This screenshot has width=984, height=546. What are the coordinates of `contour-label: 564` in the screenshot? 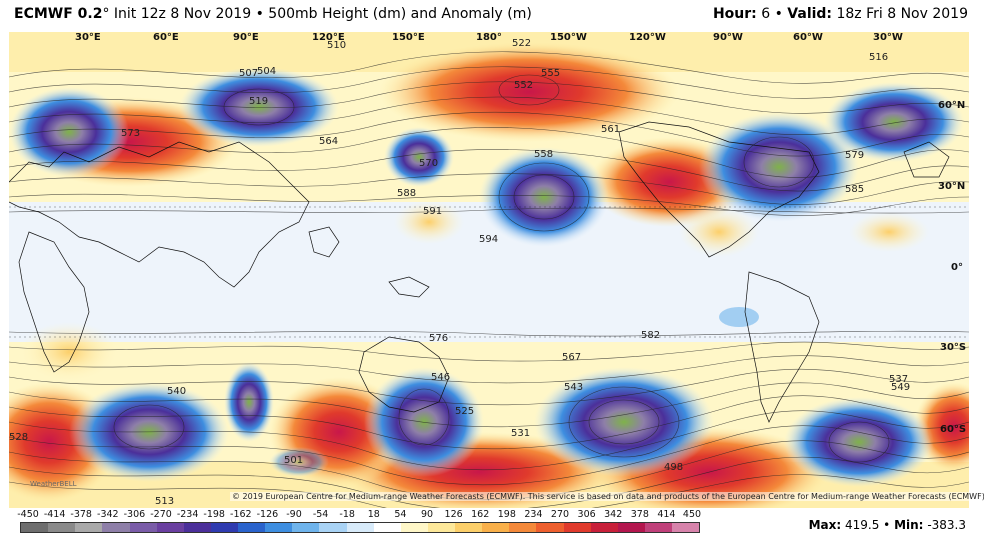 It's located at (328, 141).